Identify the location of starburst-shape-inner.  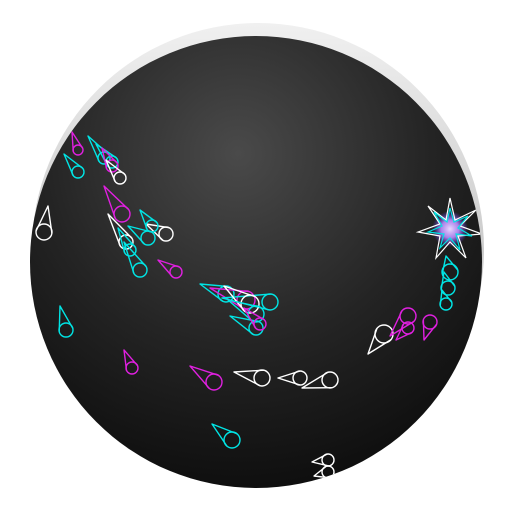
(449, 229).